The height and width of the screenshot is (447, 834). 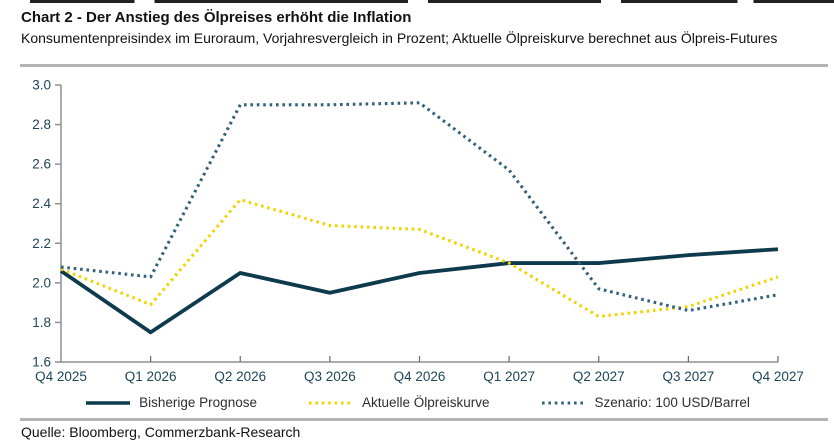 I want to click on x-axis-tick-label: Q3 2027, so click(x=688, y=376).